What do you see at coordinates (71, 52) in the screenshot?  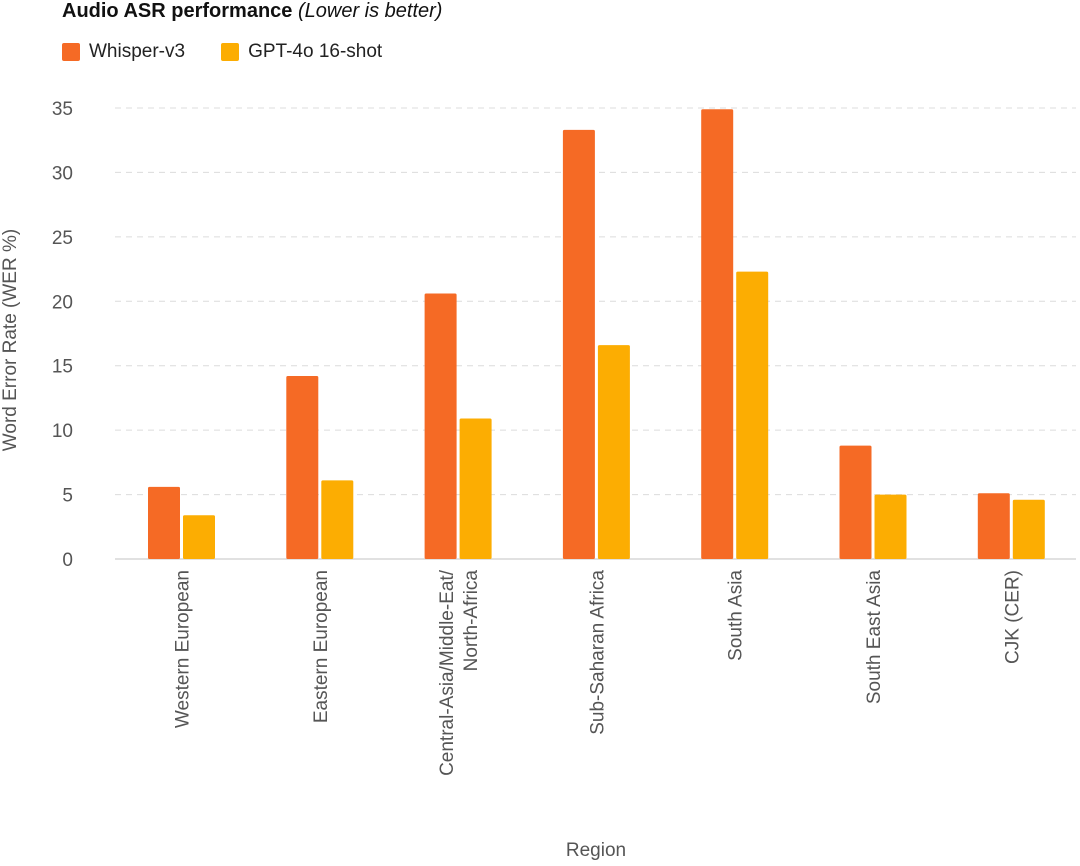 I see `legend-swatch-whisper` at bounding box center [71, 52].